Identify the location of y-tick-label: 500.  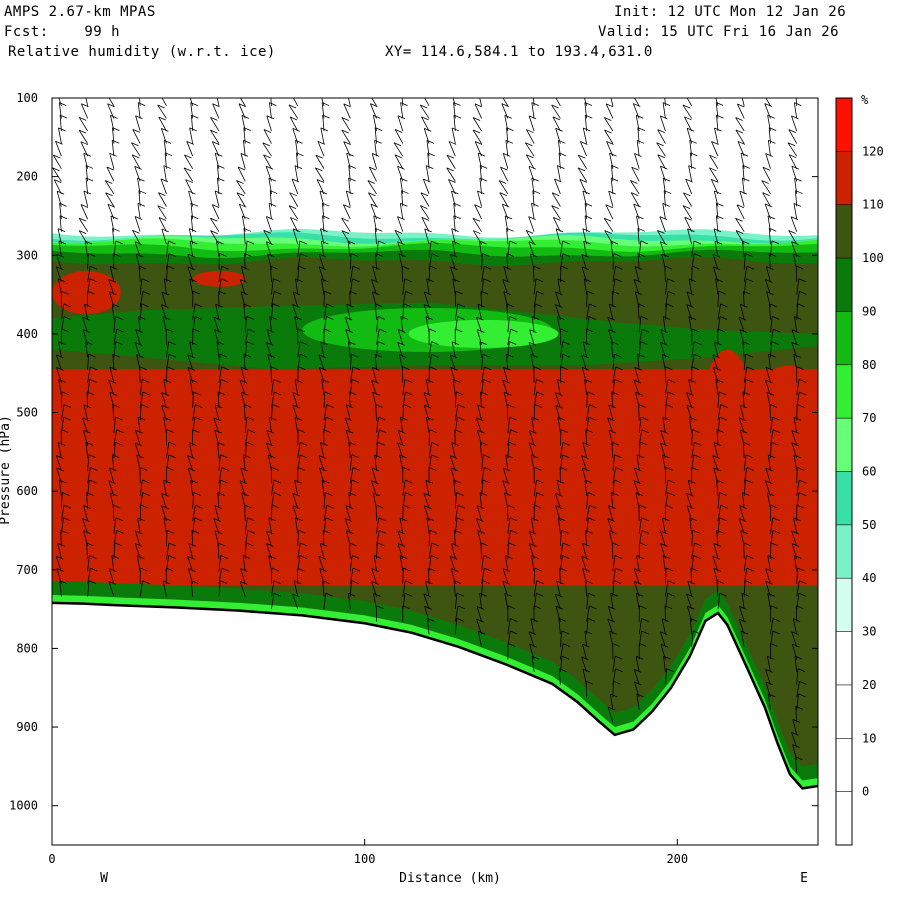
(27, 413).